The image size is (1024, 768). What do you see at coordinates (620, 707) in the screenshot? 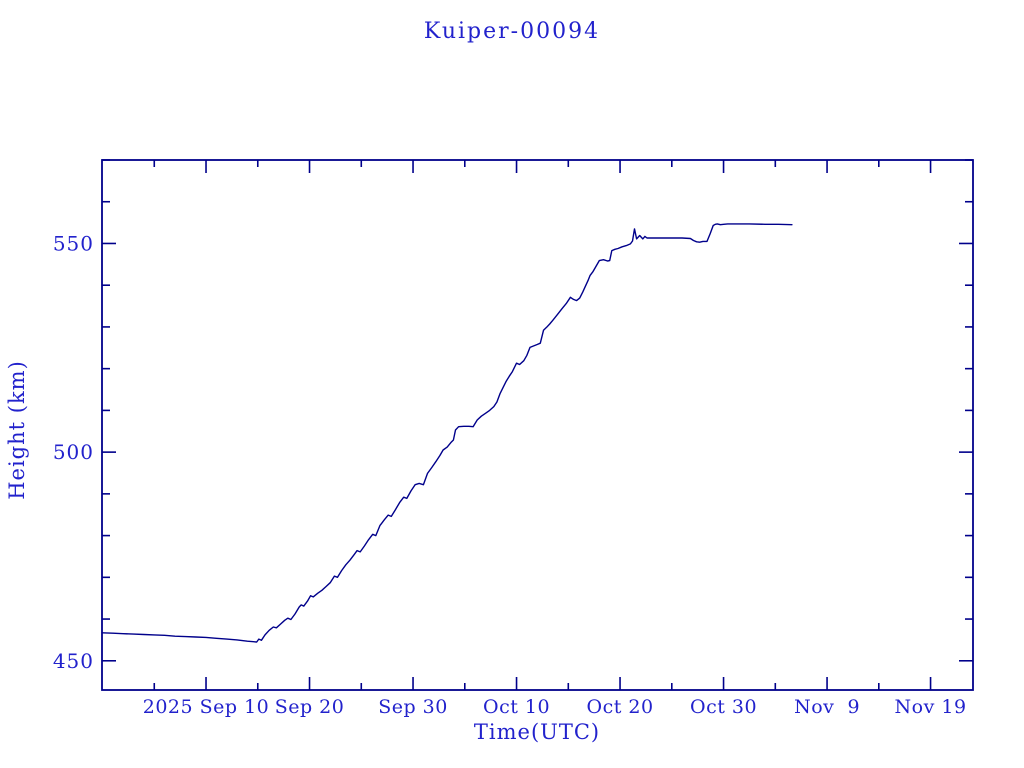
I see `x-tick-label: Oct 20` at bounding box center [620, 707].